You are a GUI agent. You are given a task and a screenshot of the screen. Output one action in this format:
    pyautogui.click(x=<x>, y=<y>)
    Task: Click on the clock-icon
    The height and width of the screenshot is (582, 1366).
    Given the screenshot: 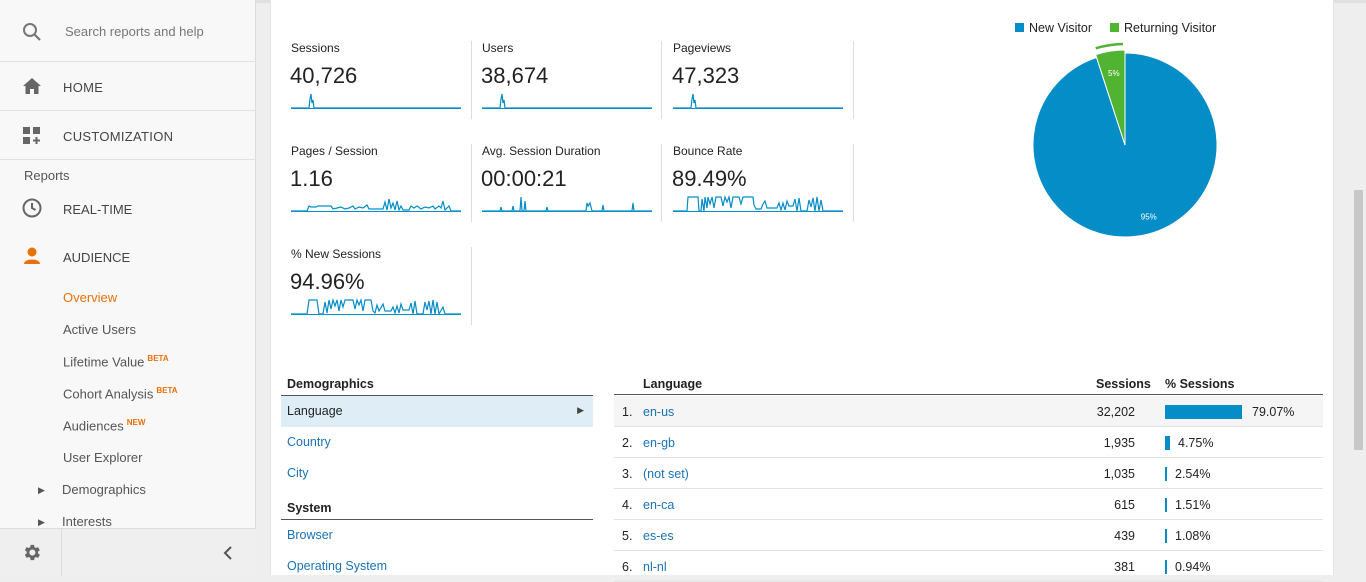 What is the action you would take?
    pyautogui.click(x=32, y=208)
    